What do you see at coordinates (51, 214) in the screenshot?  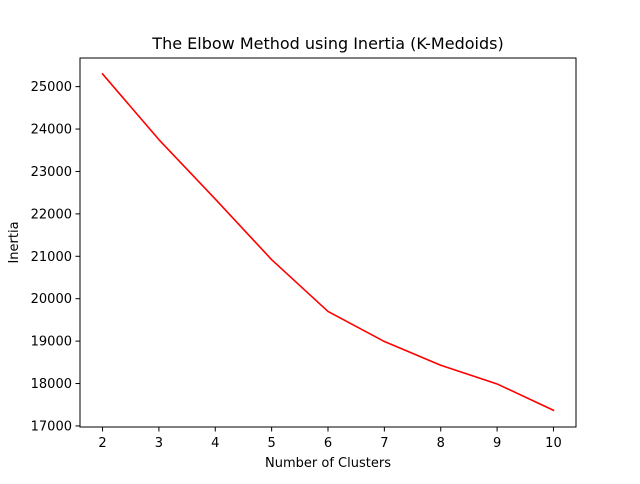 I see `y-tick-label: 22000` at bounding box center [51, 214].